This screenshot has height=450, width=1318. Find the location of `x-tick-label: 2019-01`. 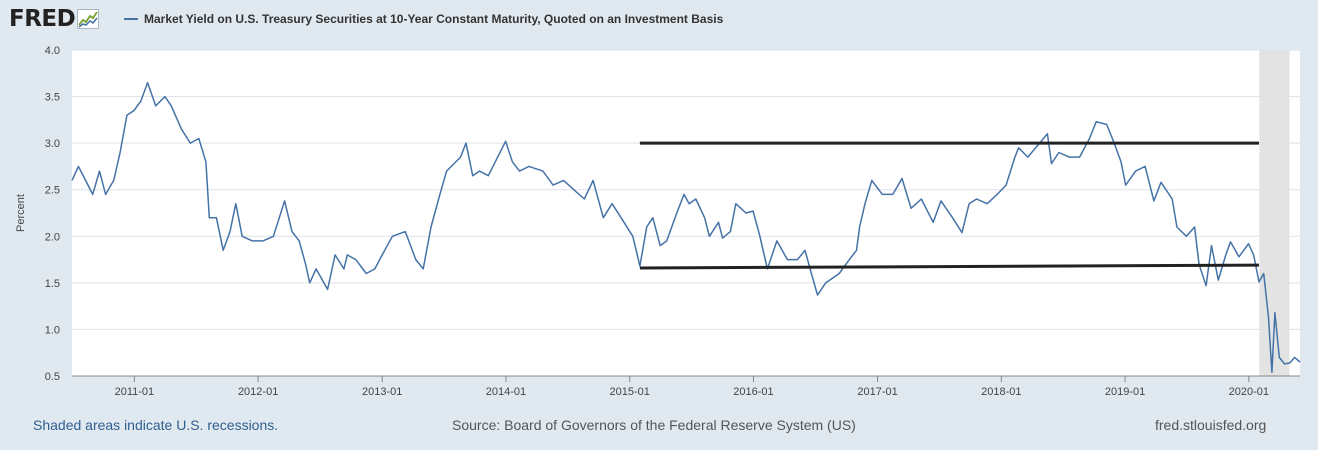

x-tick-label: 2019-01 is located at coordinates (1125, 392).